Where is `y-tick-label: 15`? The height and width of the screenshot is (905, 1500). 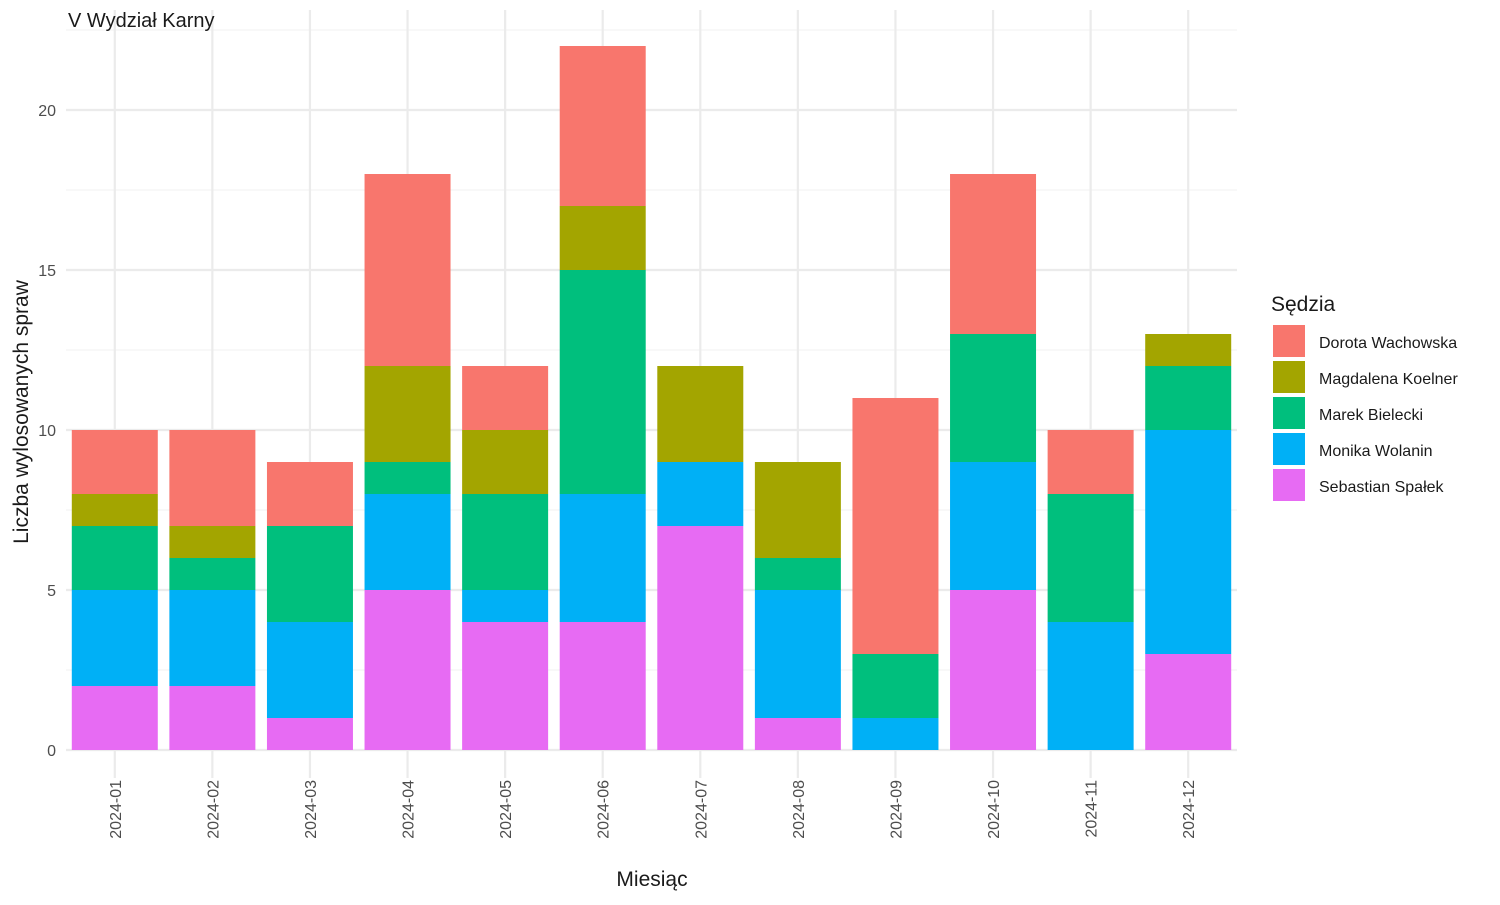
y-tick-label: 15 is located at coordinates (47, 271).